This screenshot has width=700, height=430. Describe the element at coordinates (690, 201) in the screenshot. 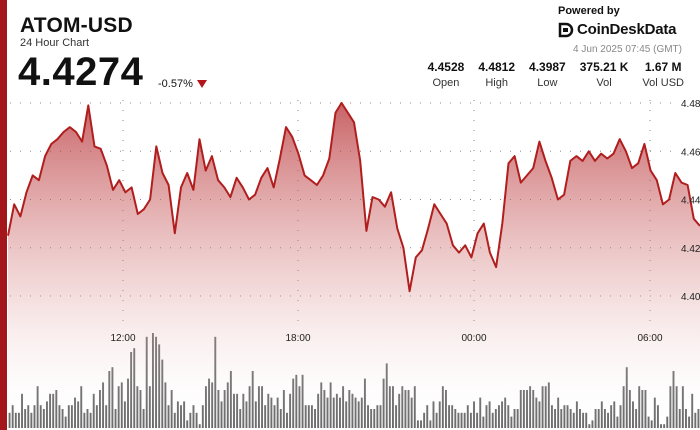

I see `y-tick-label: 4.44` at that location.